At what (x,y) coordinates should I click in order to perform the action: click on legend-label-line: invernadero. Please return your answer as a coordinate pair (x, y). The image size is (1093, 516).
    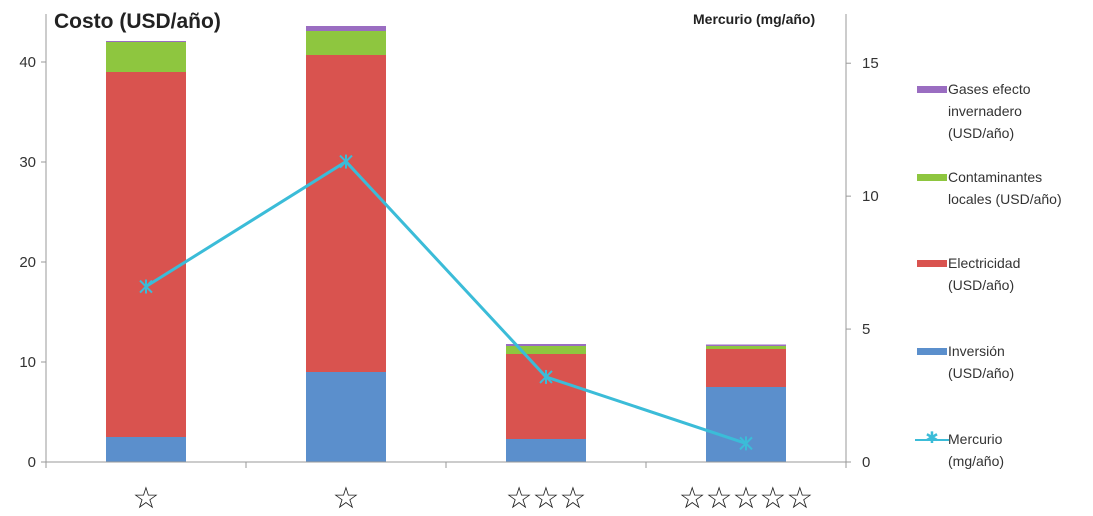
    Looking at the image, I should click on (985, 111).